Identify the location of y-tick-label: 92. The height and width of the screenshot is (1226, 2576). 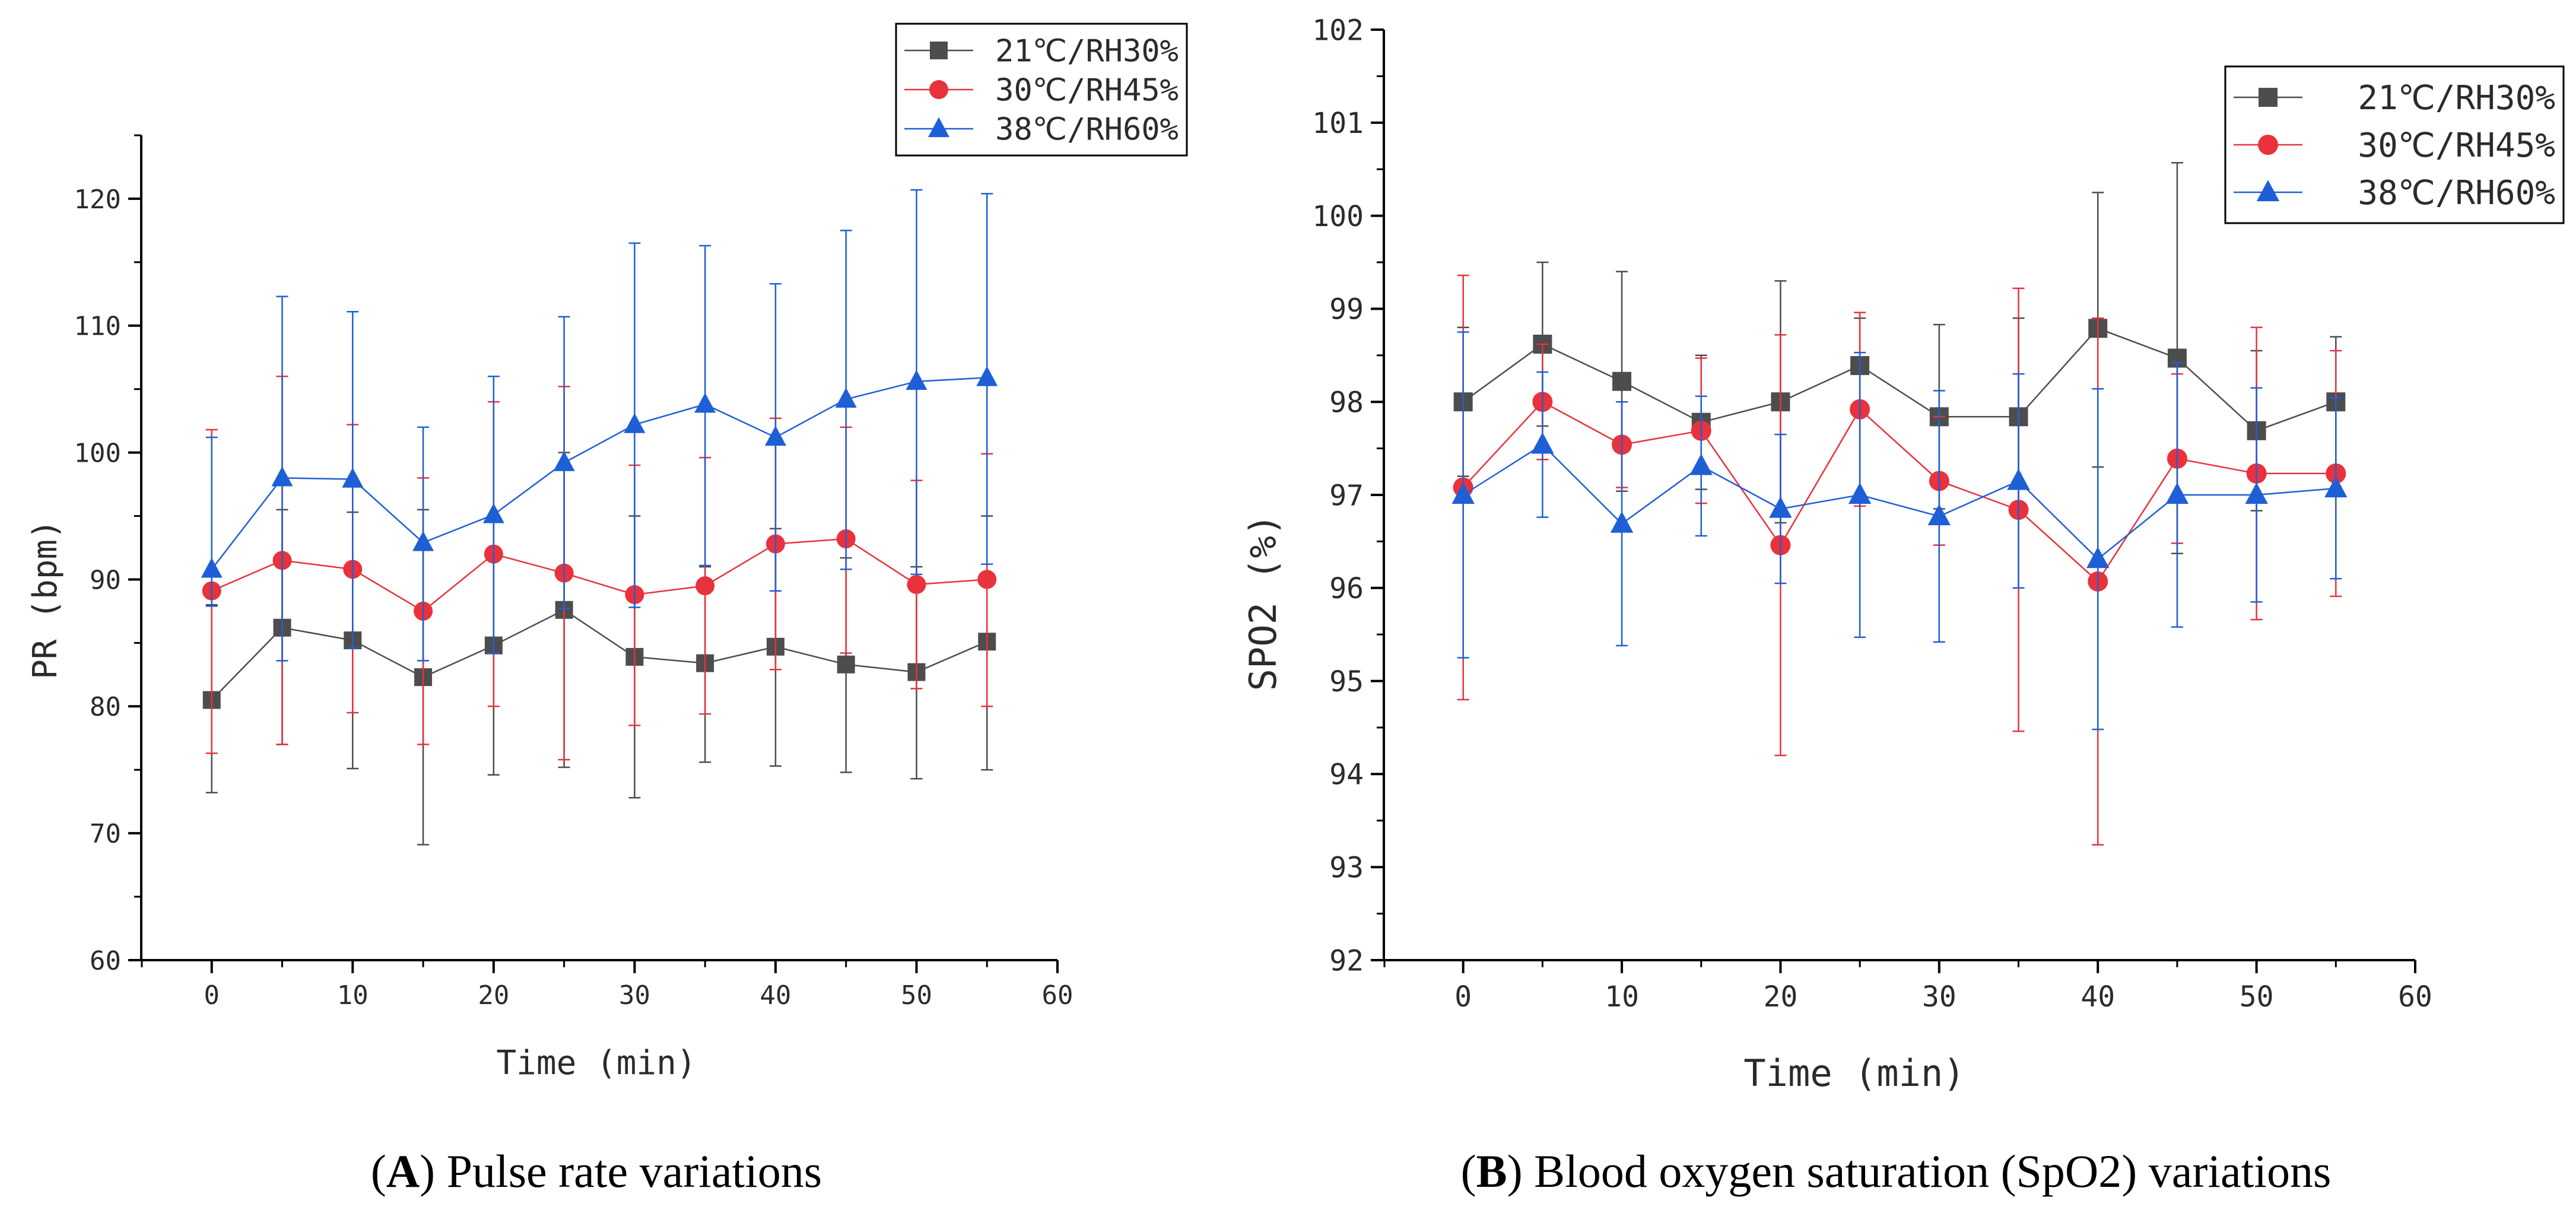
(1346, 960).